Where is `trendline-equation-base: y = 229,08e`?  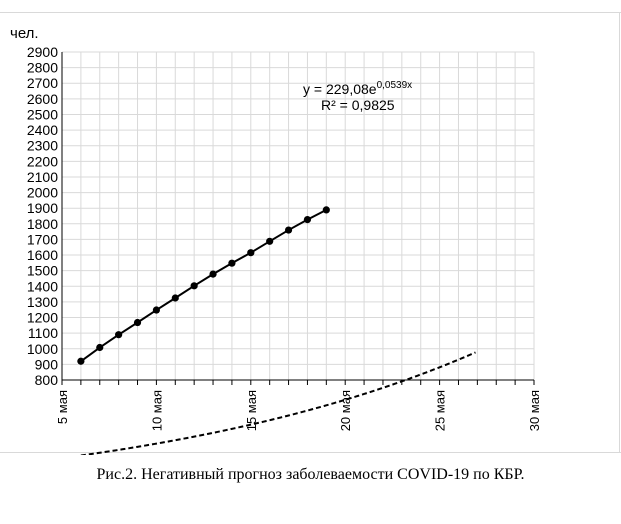 trendline-equation-base: y = 229,08e is located at coordinates (340, 89).